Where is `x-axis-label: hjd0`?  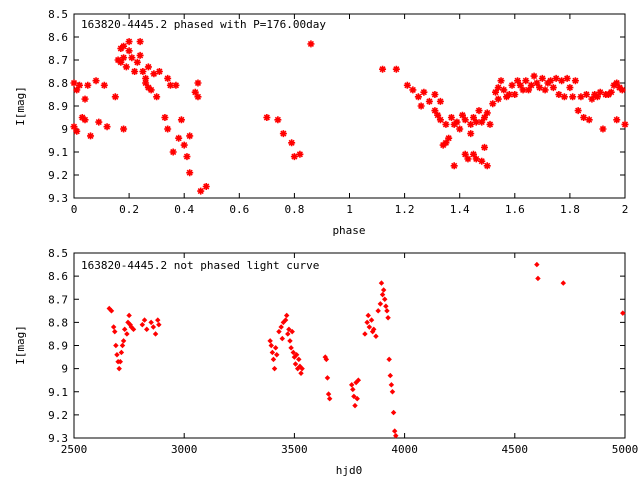 x-axis-label: hjd0 is located at coordinates (349, 470).